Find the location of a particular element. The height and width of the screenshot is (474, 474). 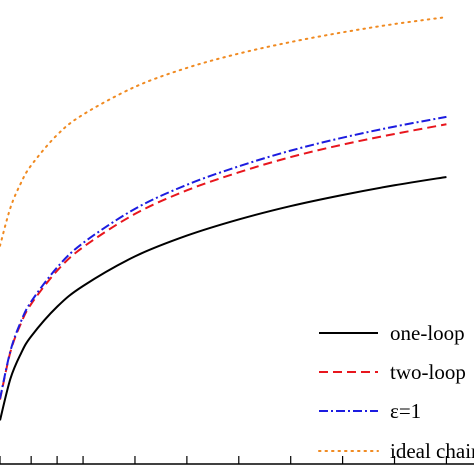

legend-label-4: ideal chain is located at coordinates (432, 451).